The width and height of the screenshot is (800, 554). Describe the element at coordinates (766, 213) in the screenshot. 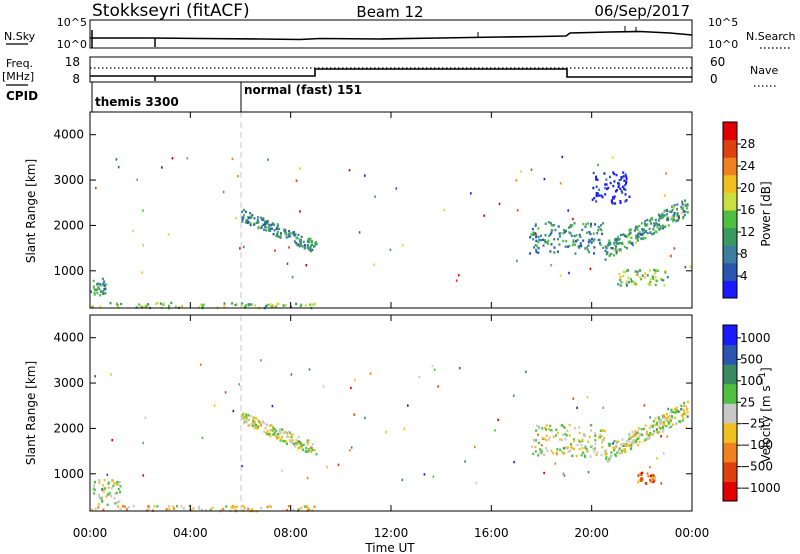

I see `power-cbar-label: Power [dB]` at that location.